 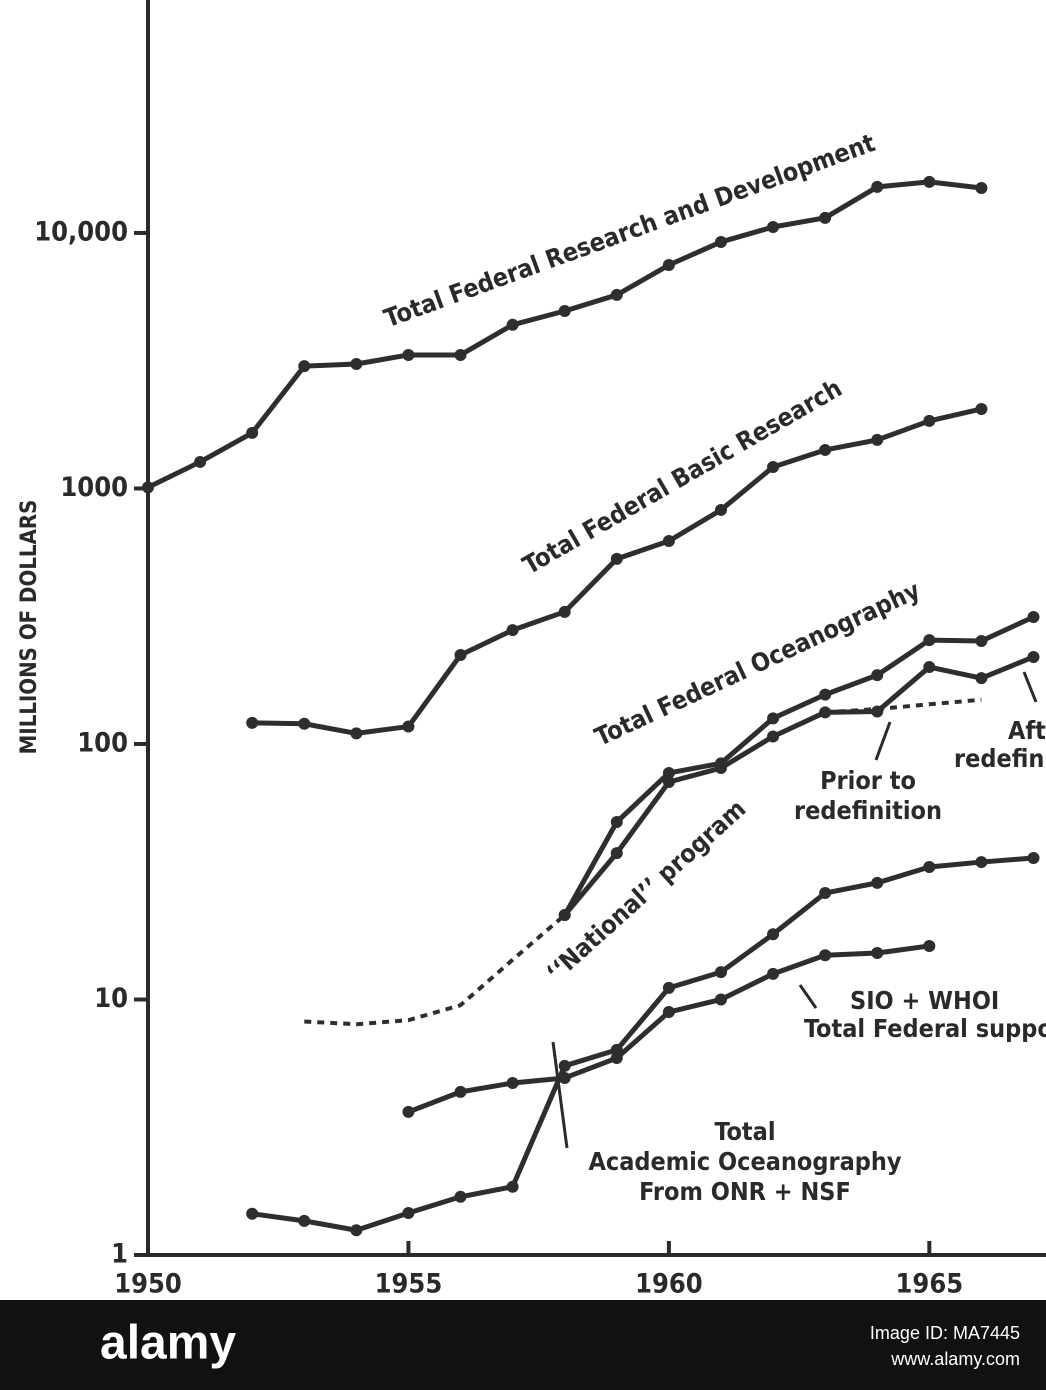 I want to click on annotation: After, so click(x=1027, y=730).